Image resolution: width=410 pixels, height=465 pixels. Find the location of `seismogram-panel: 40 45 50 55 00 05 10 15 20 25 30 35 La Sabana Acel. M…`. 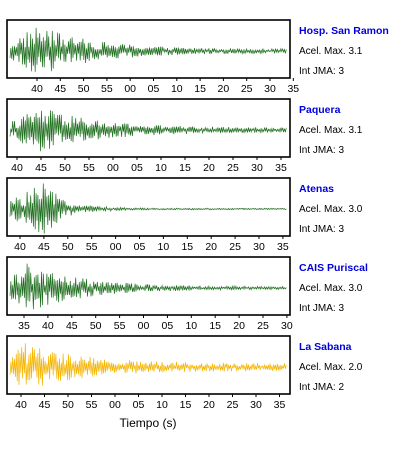

seismogram-panel: 40 45 50 55 00 05 10 15 20 25 30 35 La Sabana Acel. M… is located at coordinates (184, 373).